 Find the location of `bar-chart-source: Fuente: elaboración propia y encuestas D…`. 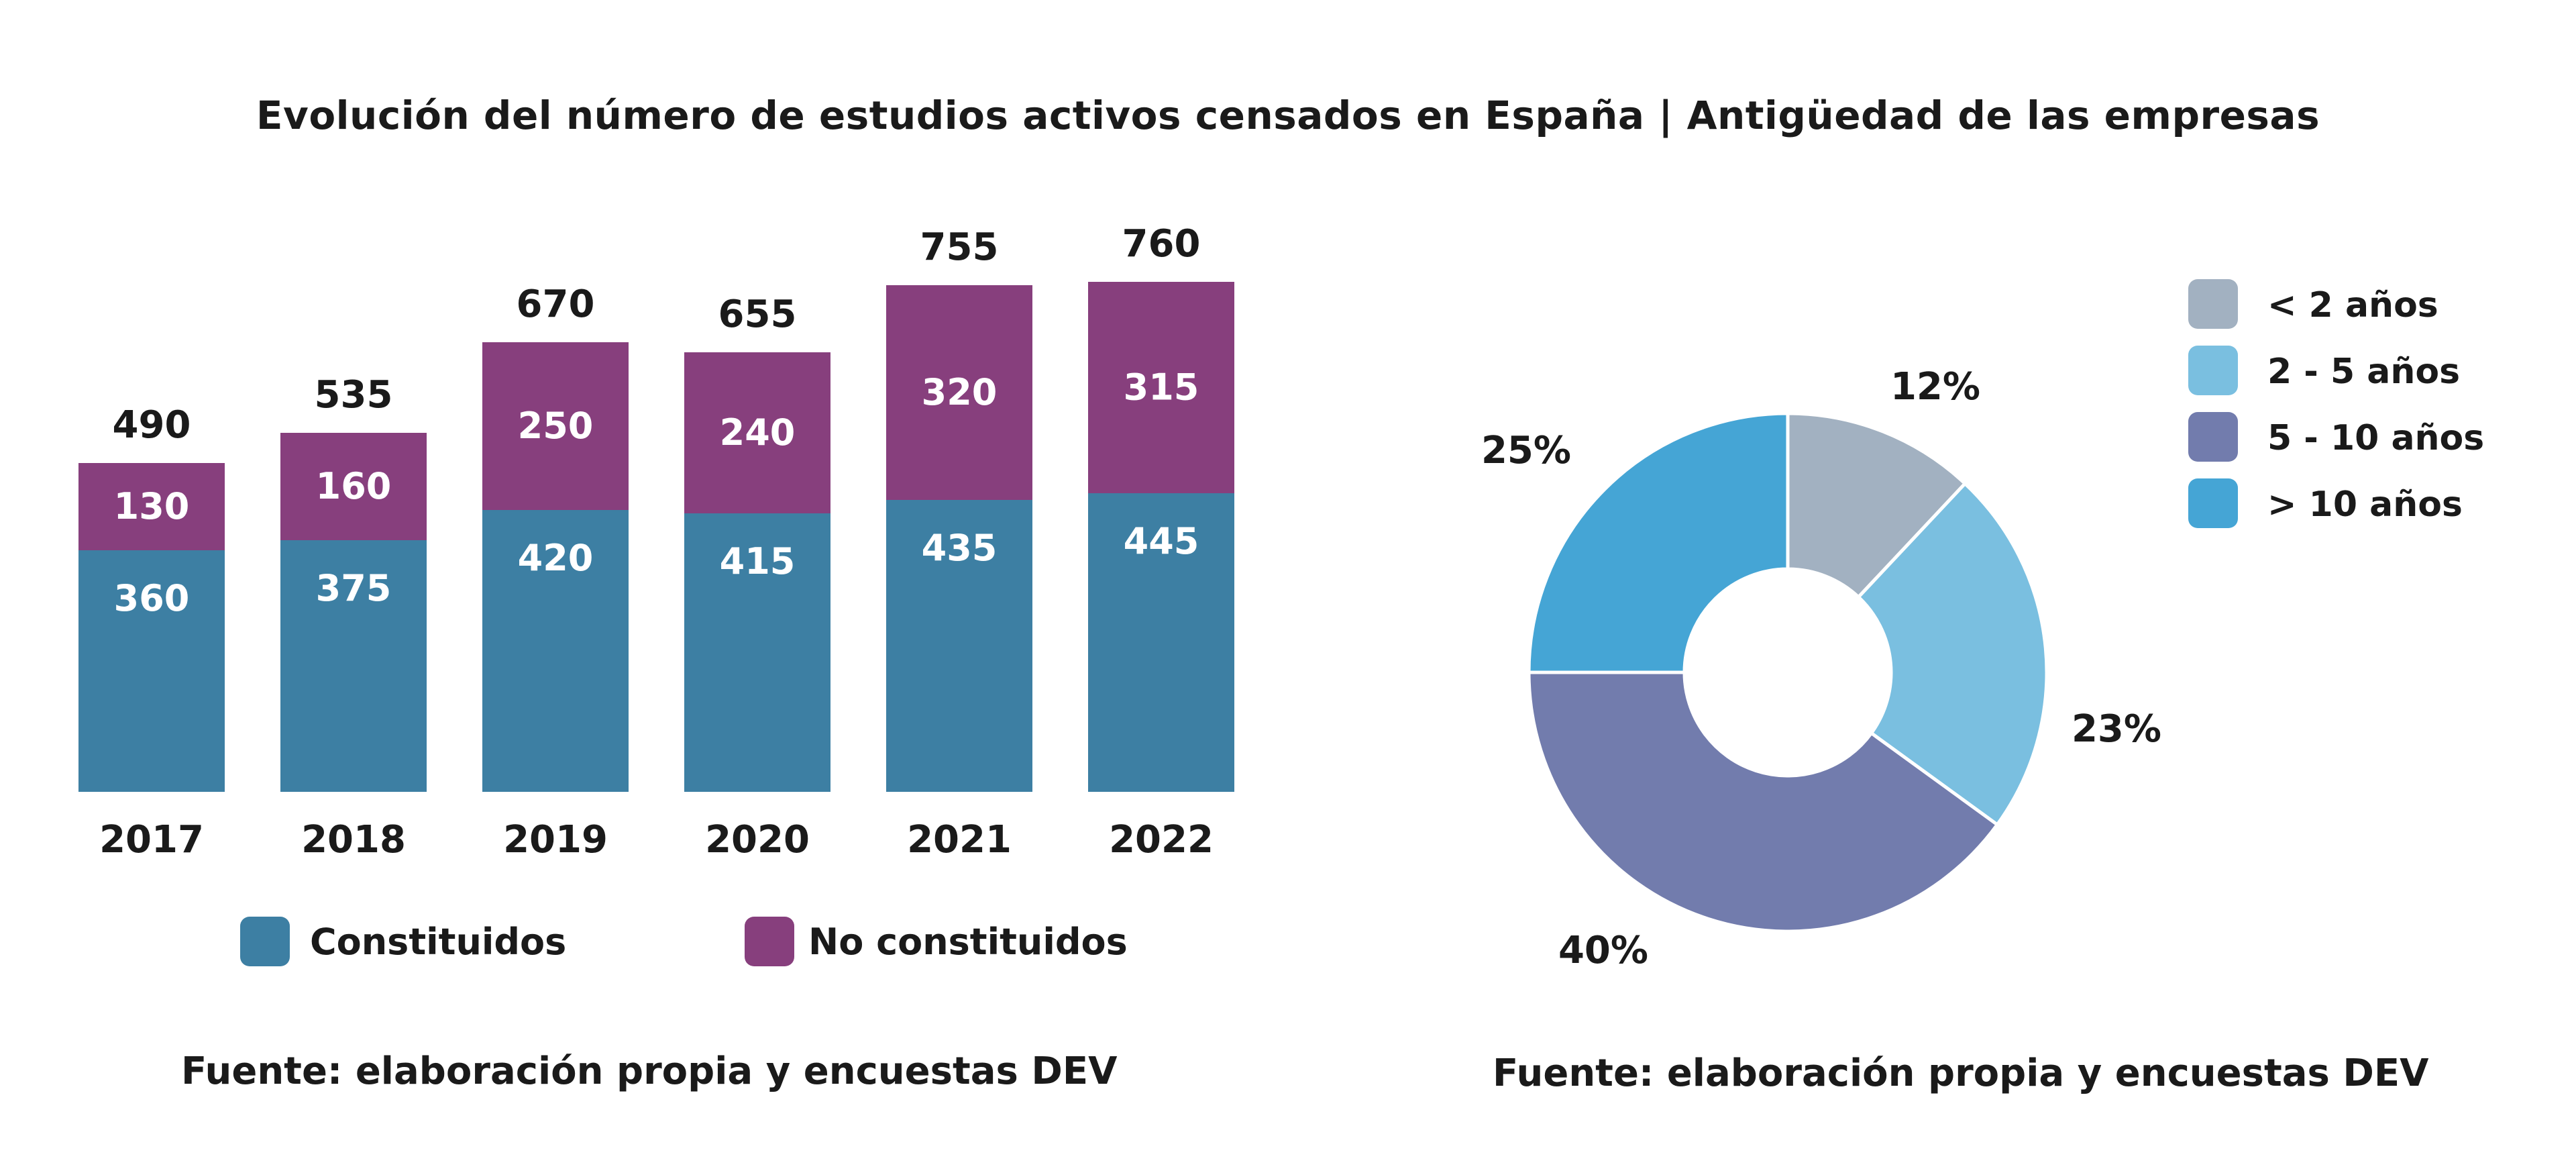

bar-chart-source: Fuente: elaboración propia y encuestas D… is located at coordinates (649, 1071).